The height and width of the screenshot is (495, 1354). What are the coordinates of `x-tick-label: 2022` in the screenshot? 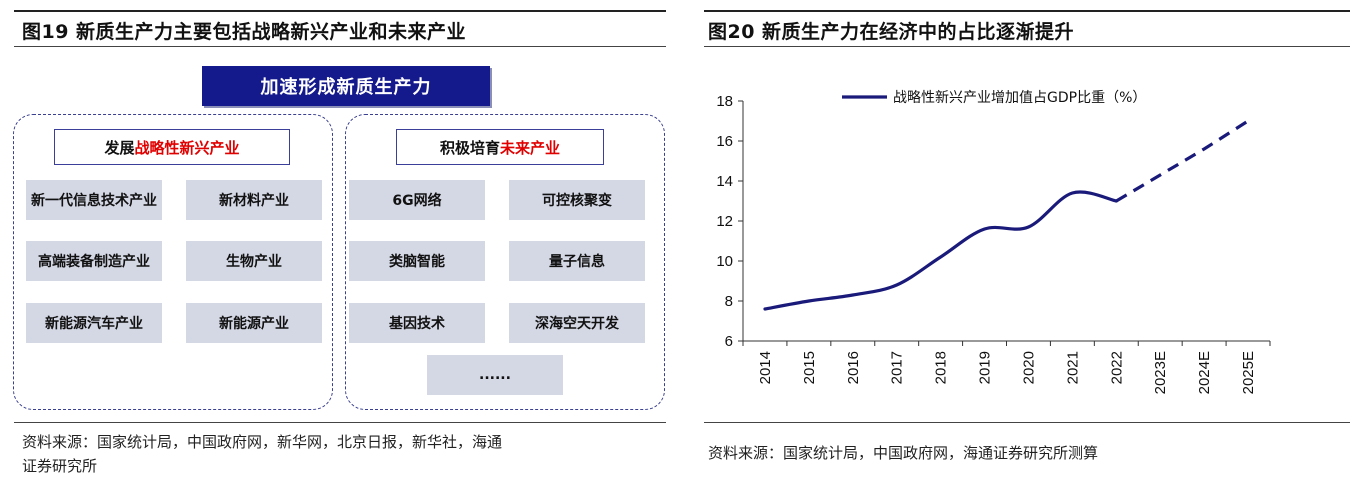 It's located at (1116, 367).